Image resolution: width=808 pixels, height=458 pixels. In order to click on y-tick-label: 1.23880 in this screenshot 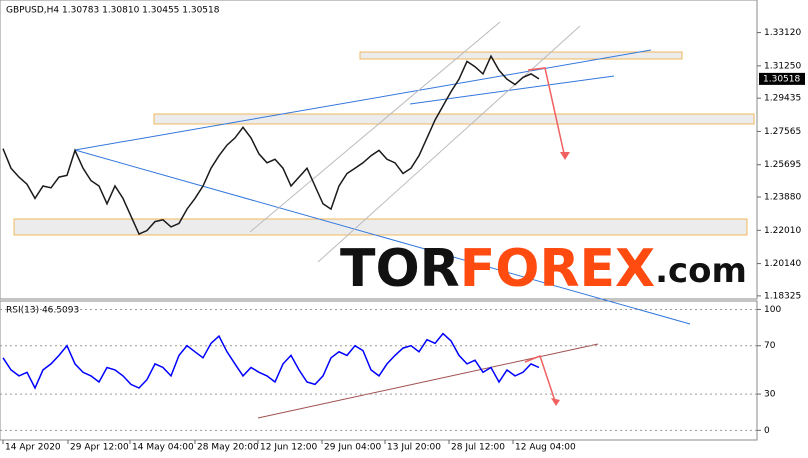, I will do `click(782, 198)`.